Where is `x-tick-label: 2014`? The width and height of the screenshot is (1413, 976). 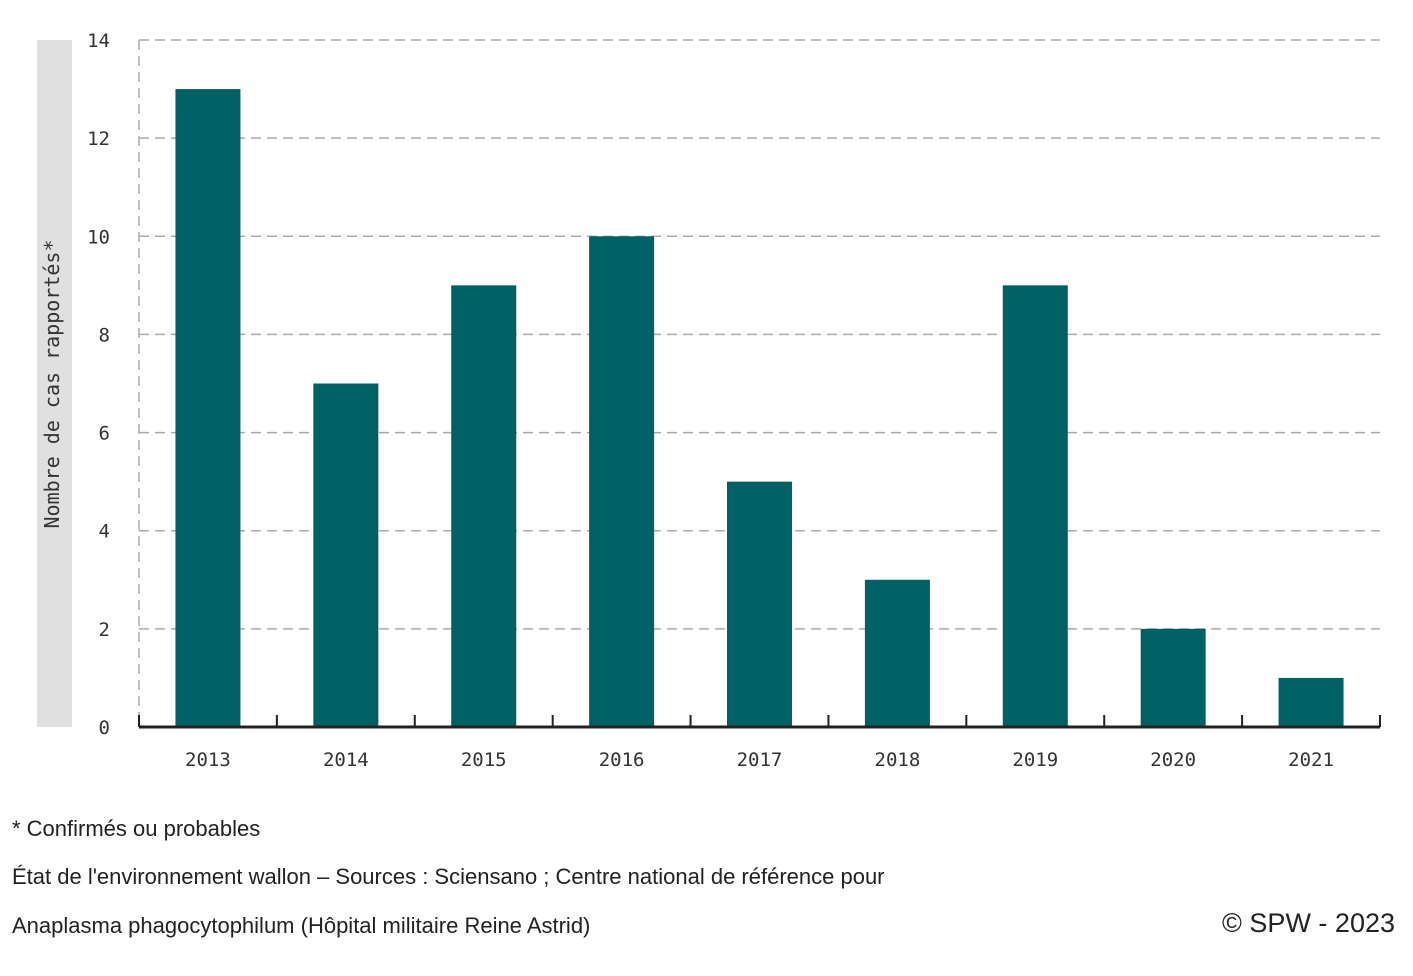 x-tick-label: 2014 is located at coordinates (346, 760).